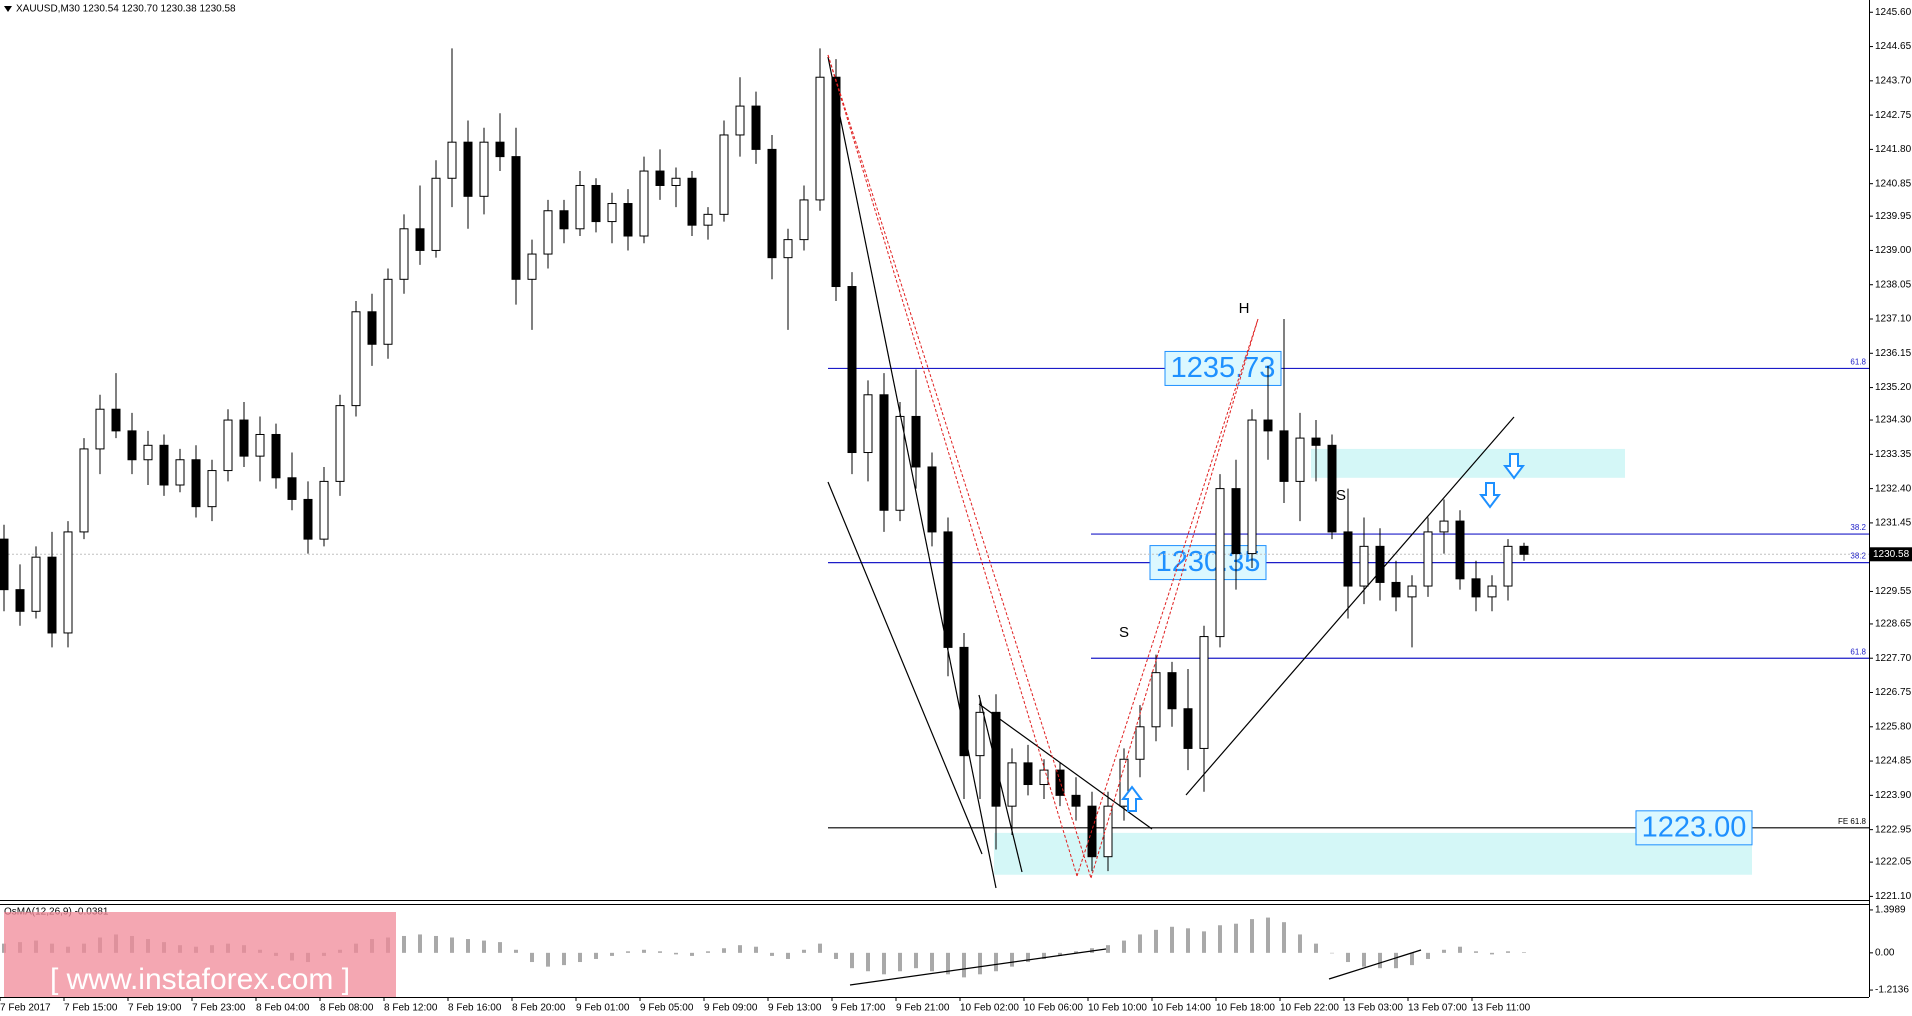 The width and height of the screenshot is (1912, 1016). Describe the element at coordinates (603, 1008) in the screenshot. I see `x-tick-label: 9 Feb 01:00` at that location.